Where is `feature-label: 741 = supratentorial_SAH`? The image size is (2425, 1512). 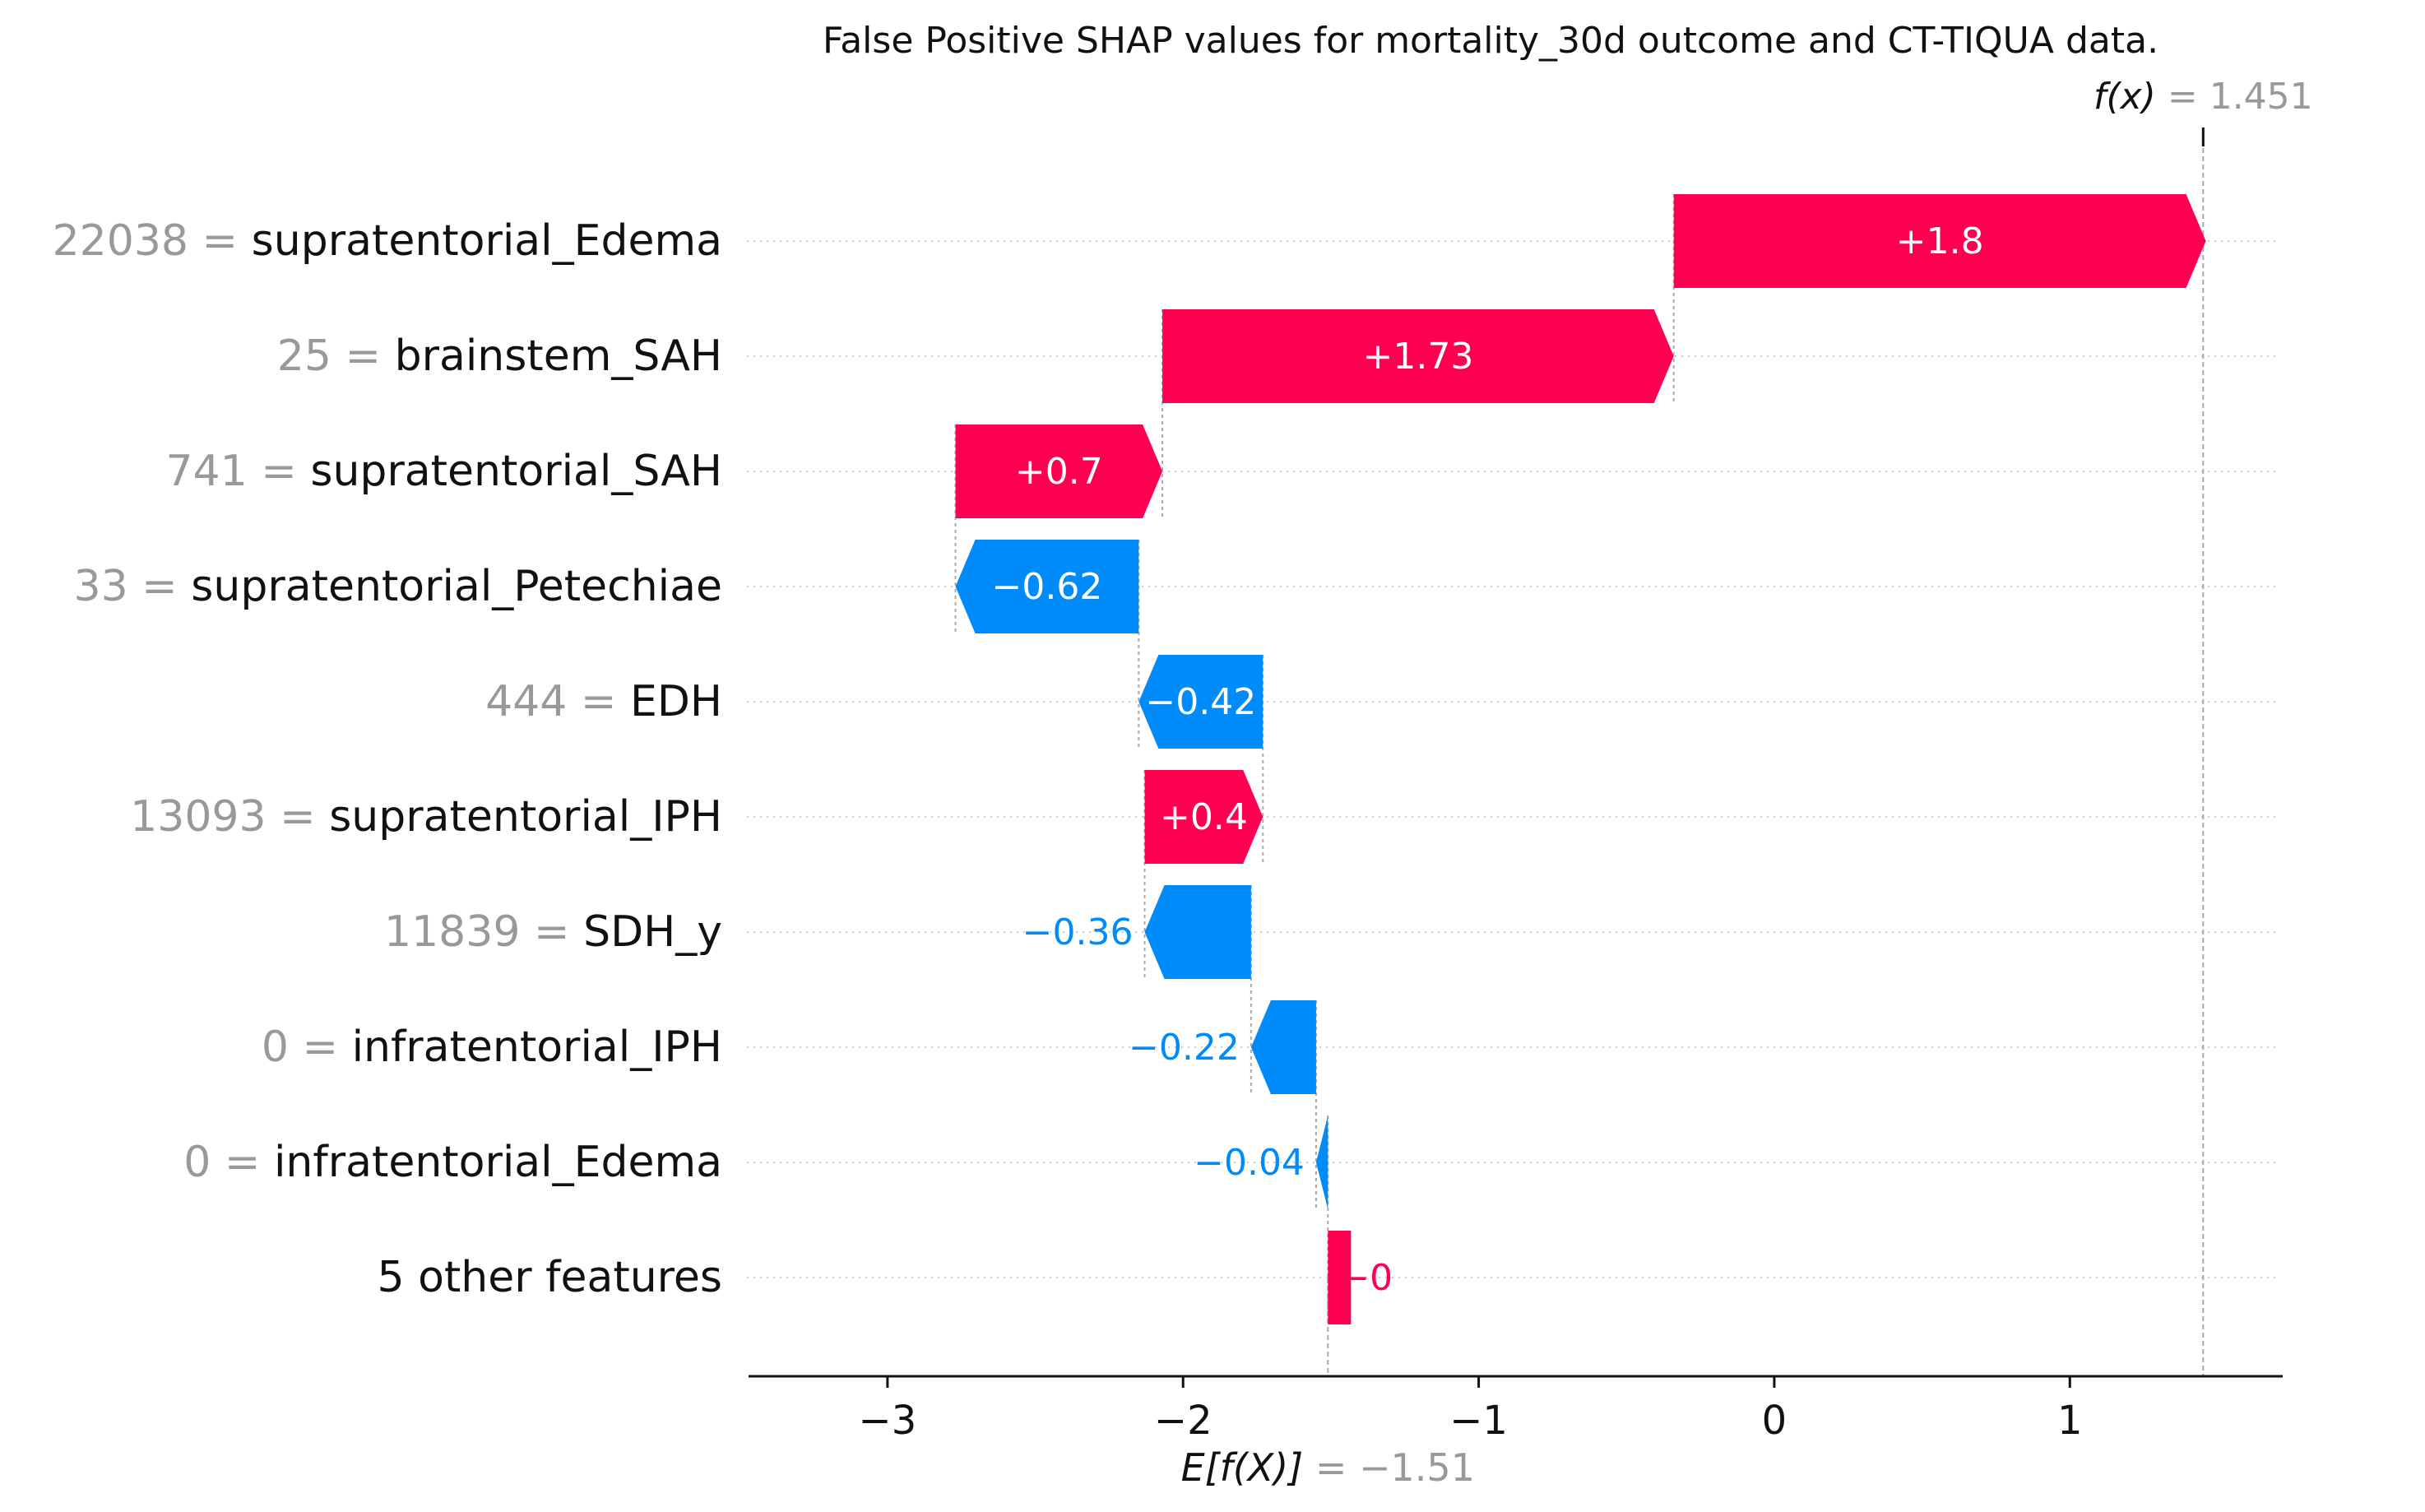
feature-label: 741 = supratentorial_SAH is located at coordinates (443, 471).